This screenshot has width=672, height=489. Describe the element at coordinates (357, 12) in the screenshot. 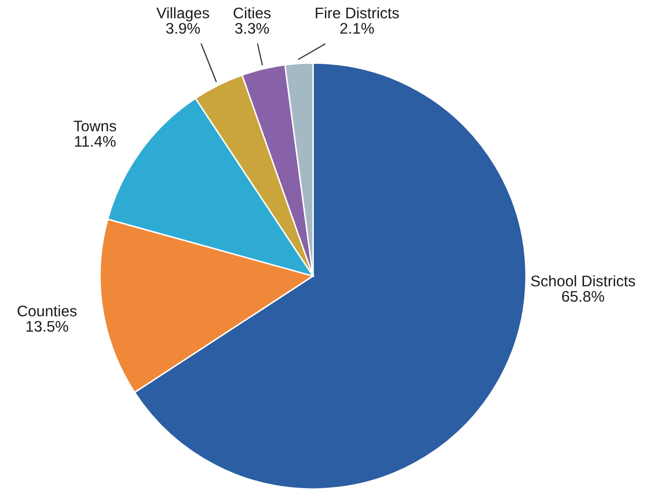

I see `slice-label: Fire Districts` at that location.